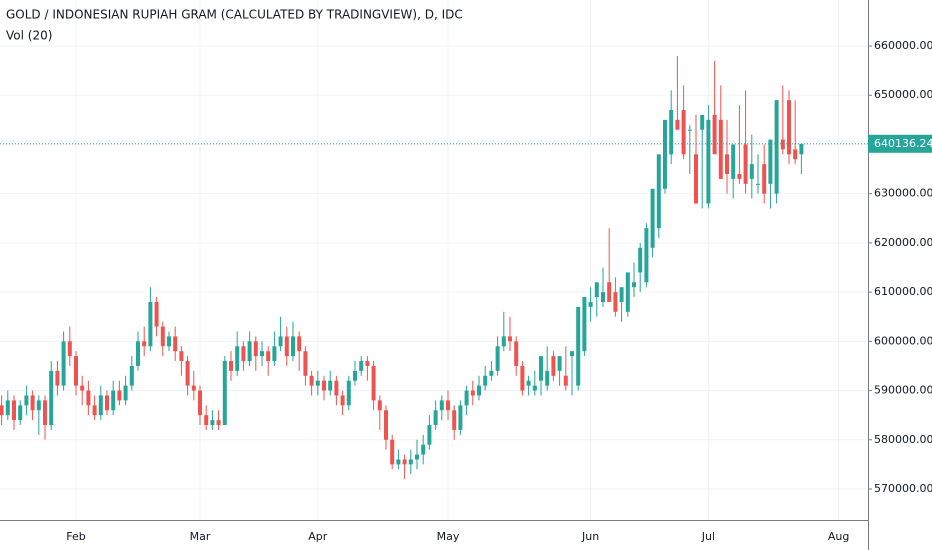  What do you see at coordinates (75, 536) in the screenshot?
I see `x-tick-label: Feb` at bounding box center [75, 536].